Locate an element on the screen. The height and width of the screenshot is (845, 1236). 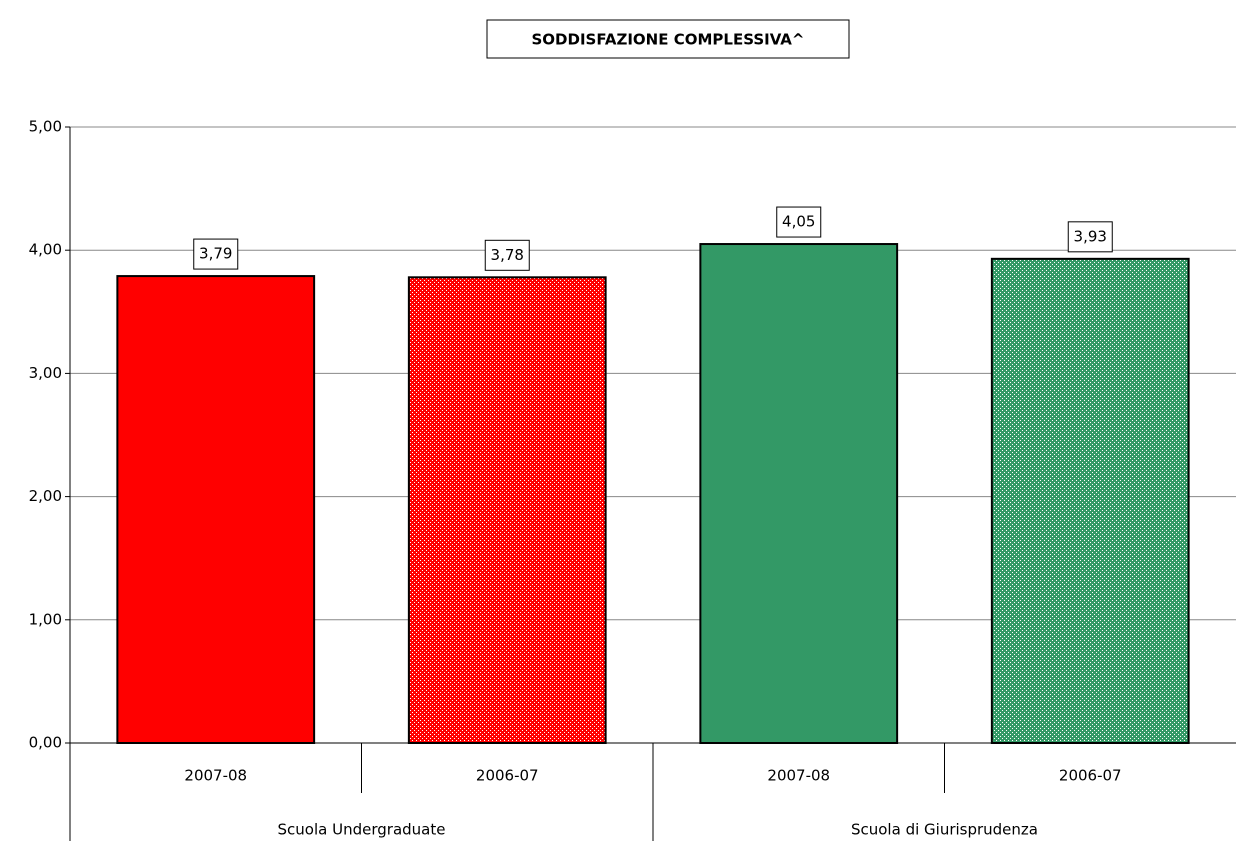
y-tick-label: 1,00 is located at coordinates (45, 619).